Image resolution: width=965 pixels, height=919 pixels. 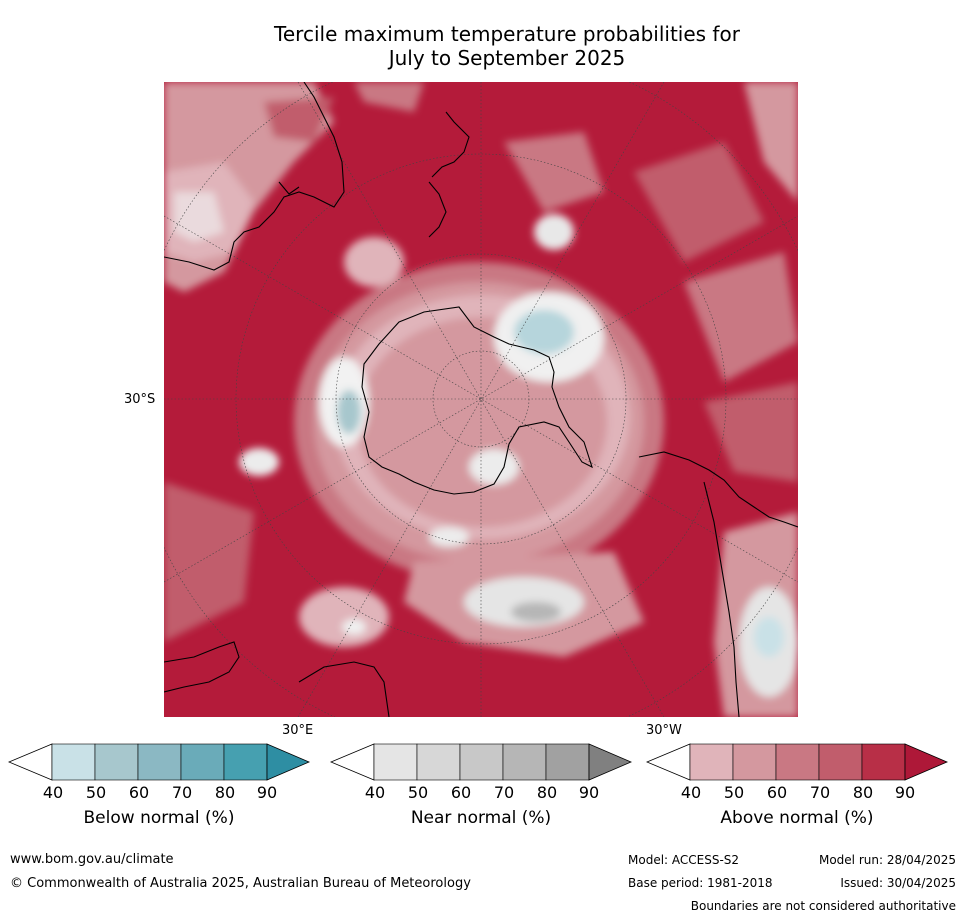 I want to click on colorbar-near-title: Near normal (%), so click(x=481, y=818).